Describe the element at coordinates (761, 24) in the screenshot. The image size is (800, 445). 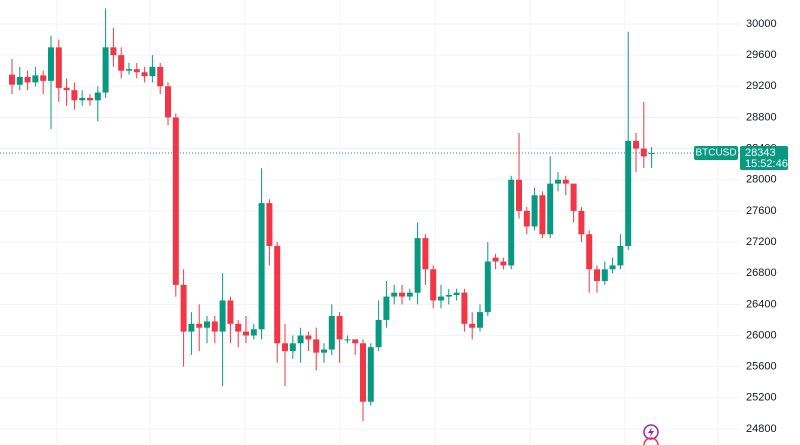
I see `y-tick-label: 30000` at that location.